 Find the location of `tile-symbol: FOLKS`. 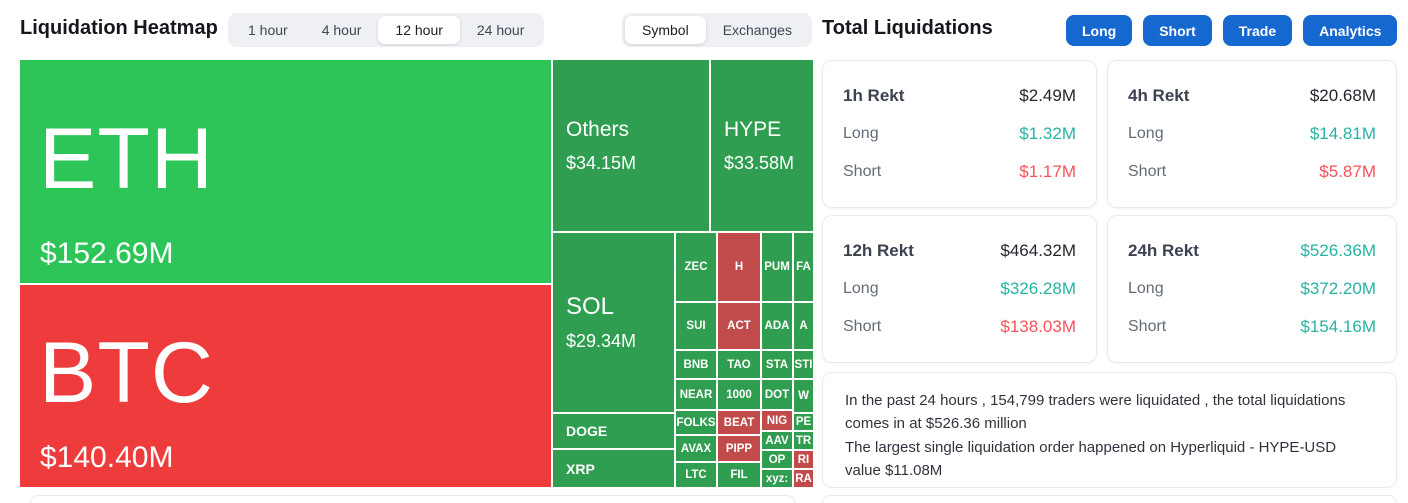

tile-symbol: FOLKS is located at coordinates (696, 422).